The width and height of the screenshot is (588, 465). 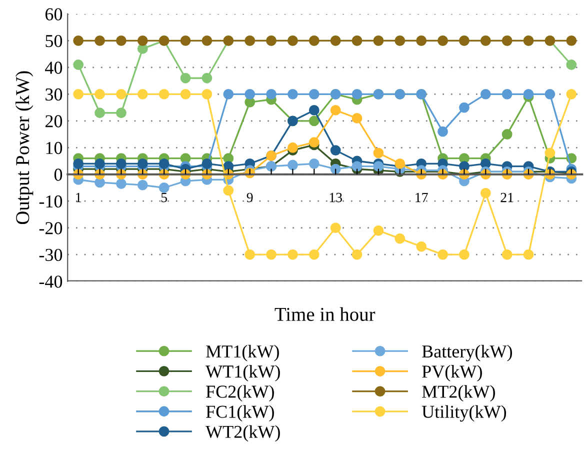 What do you see at coordinates (53, 68) in the screenshot?
I see `y-tick-label: 40` at bounding box center [53, 68].